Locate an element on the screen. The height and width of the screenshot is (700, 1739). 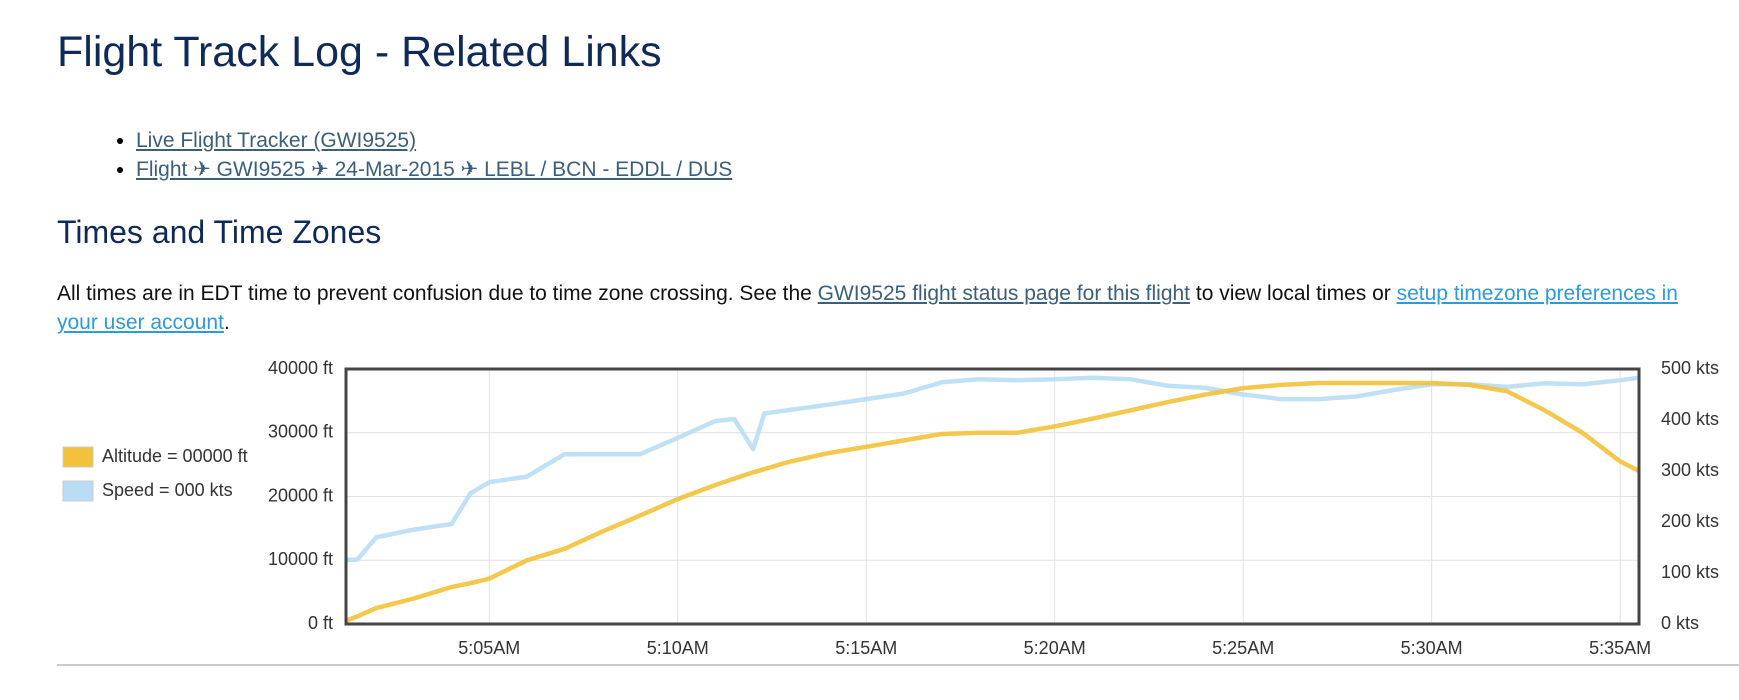
y2-tick-label: 100 kts is located at coordinates (1690, 572).